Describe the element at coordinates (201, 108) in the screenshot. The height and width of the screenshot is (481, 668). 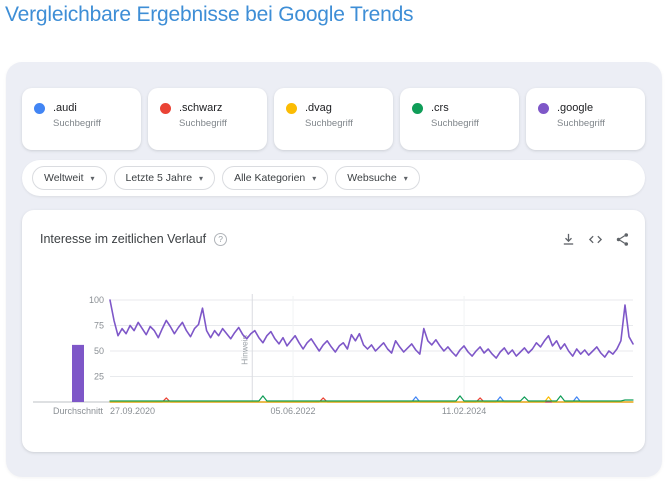
I see `term-label: .schwarz` at that location.